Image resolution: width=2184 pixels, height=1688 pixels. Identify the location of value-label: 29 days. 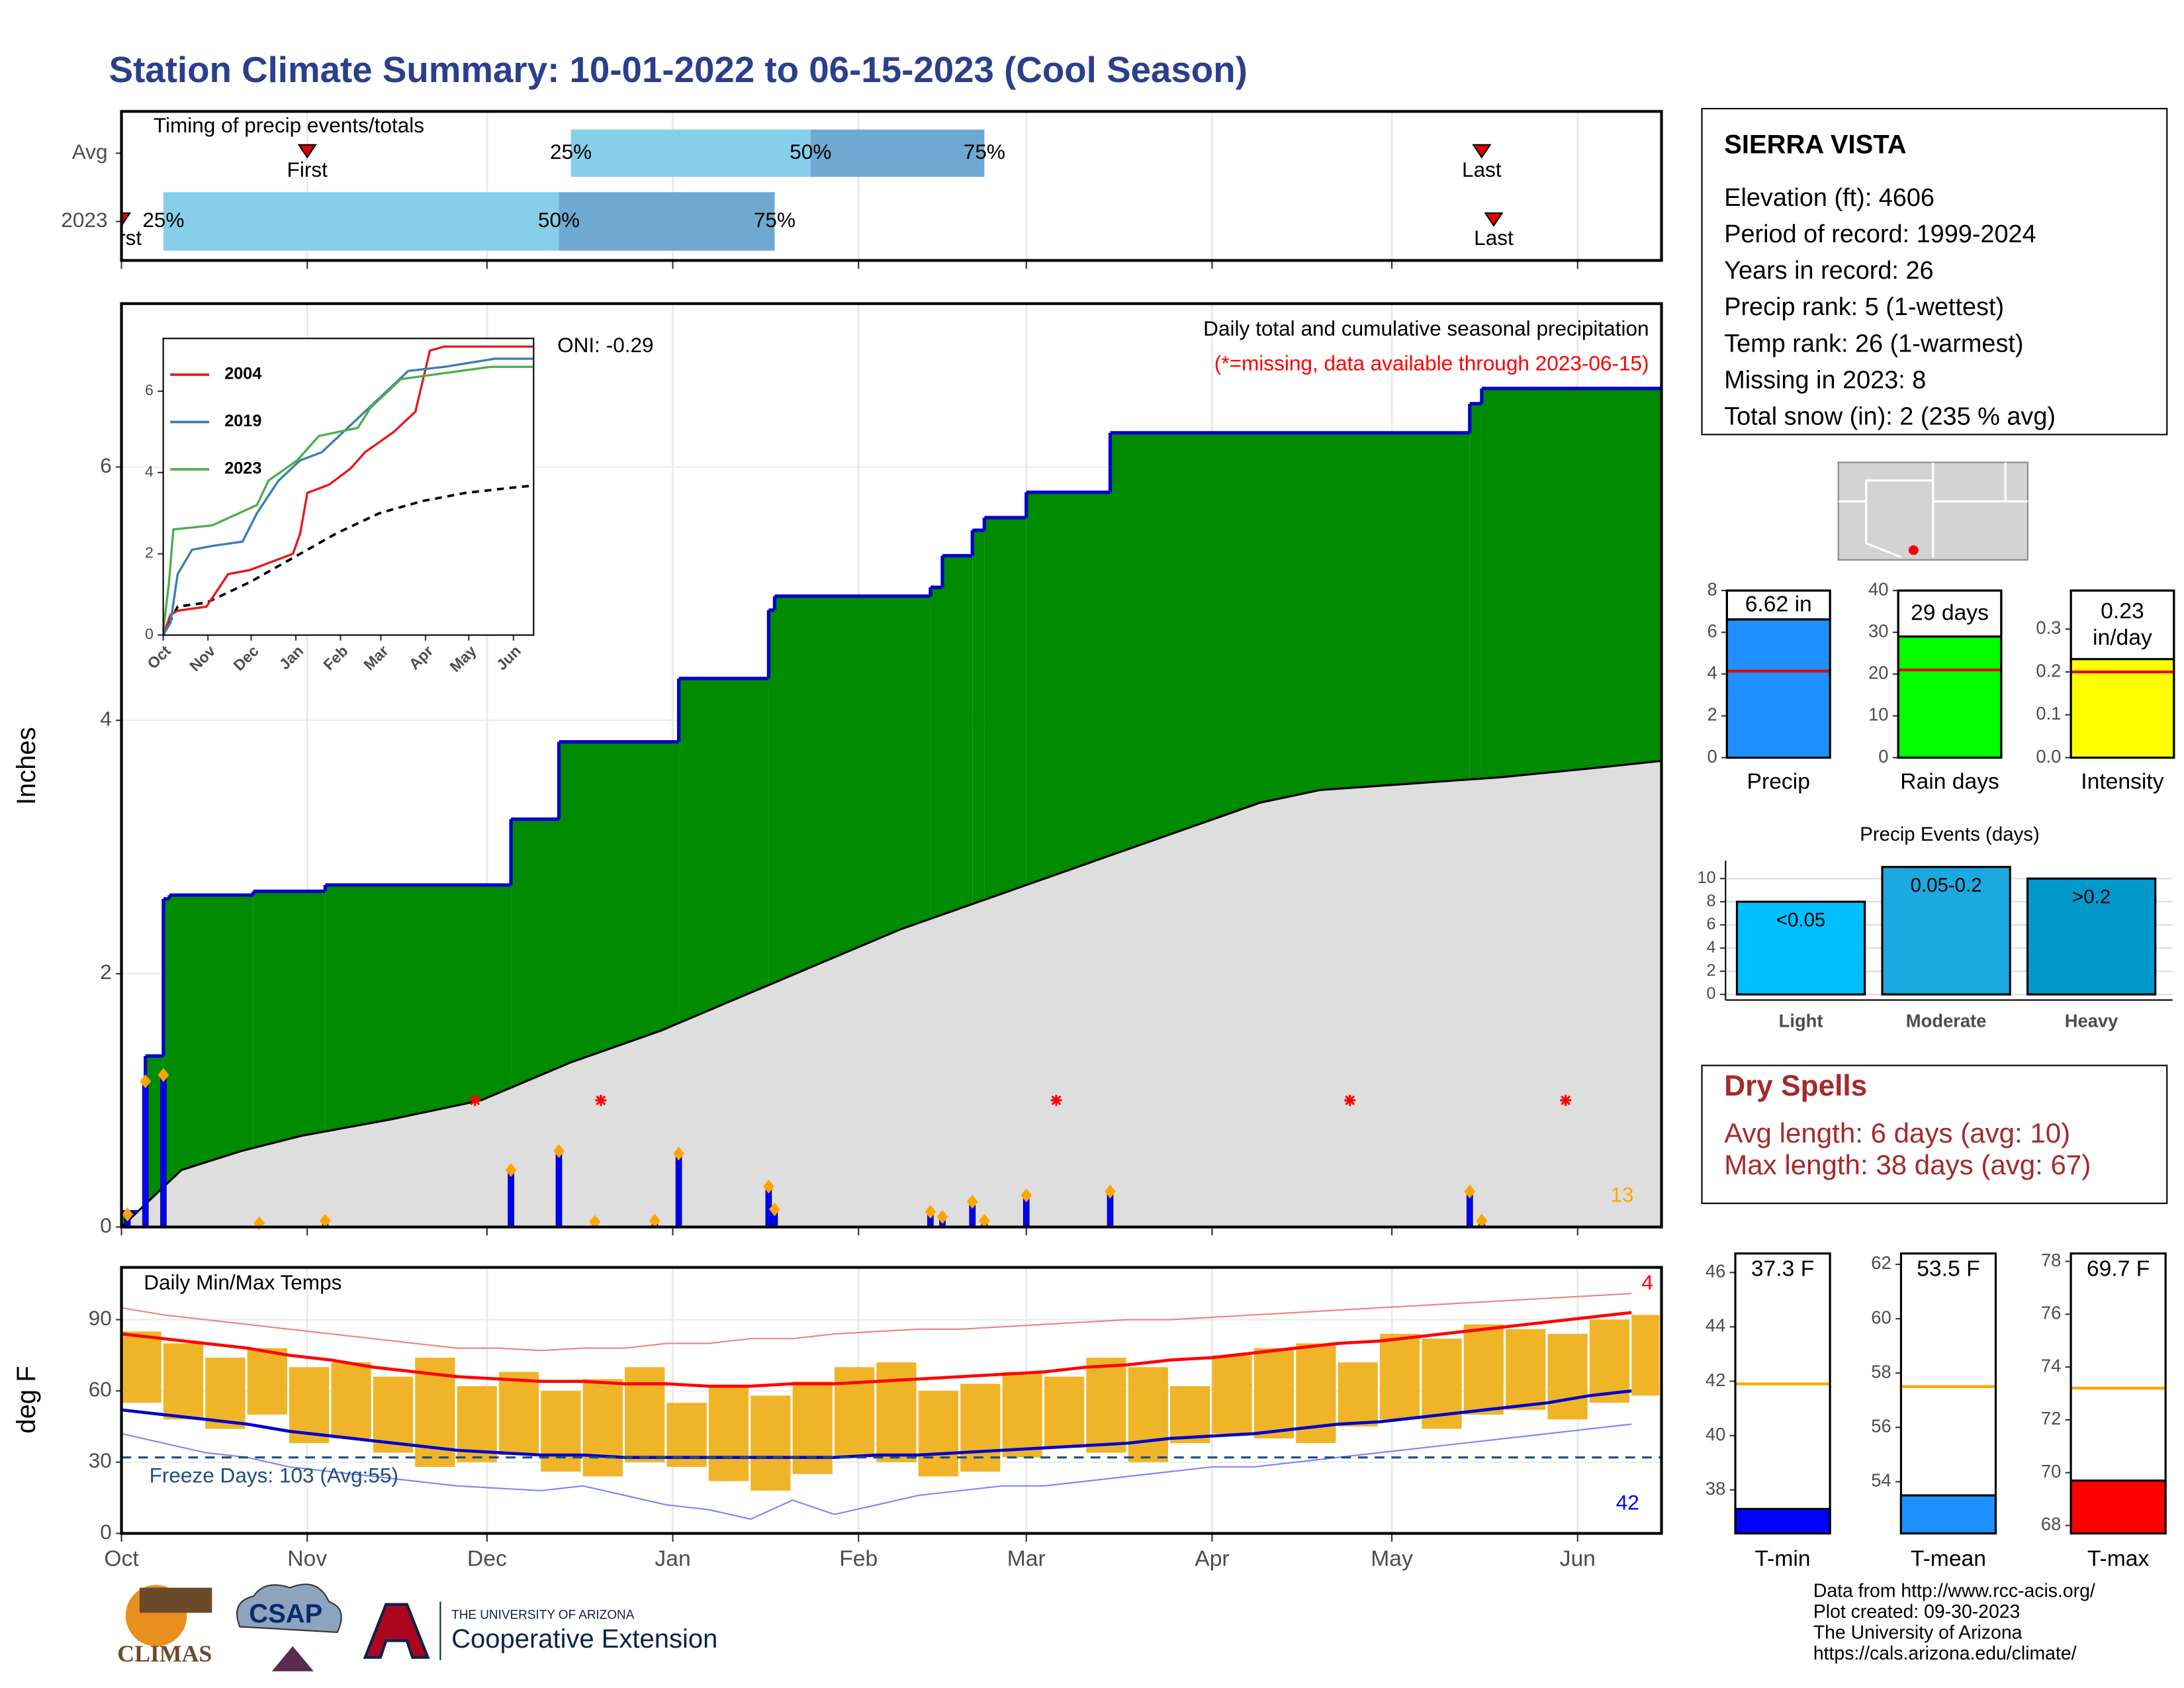
(1950, 613).